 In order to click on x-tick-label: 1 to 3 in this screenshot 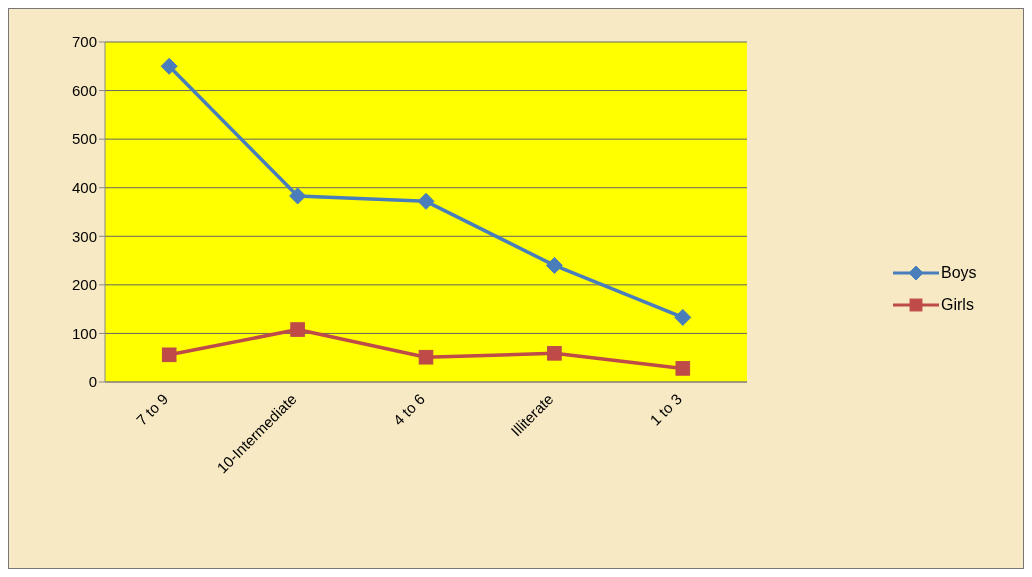, I will do `click(665, 409)`.